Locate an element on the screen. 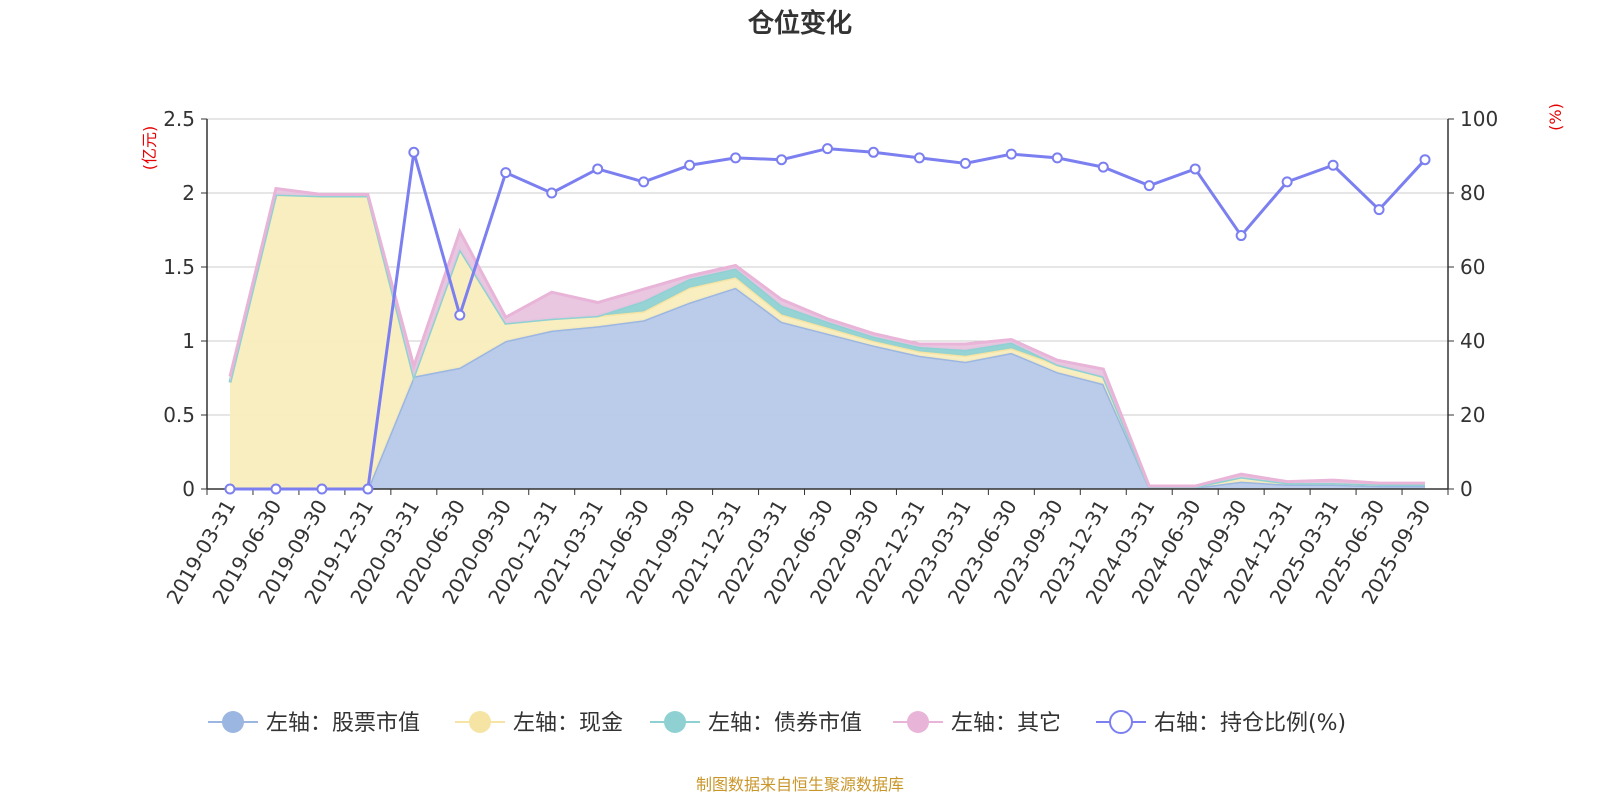 The width and height of the screenshot is (1600, 800). left-axis-tick-label: 0.5 is located at coordinates (179, 415).